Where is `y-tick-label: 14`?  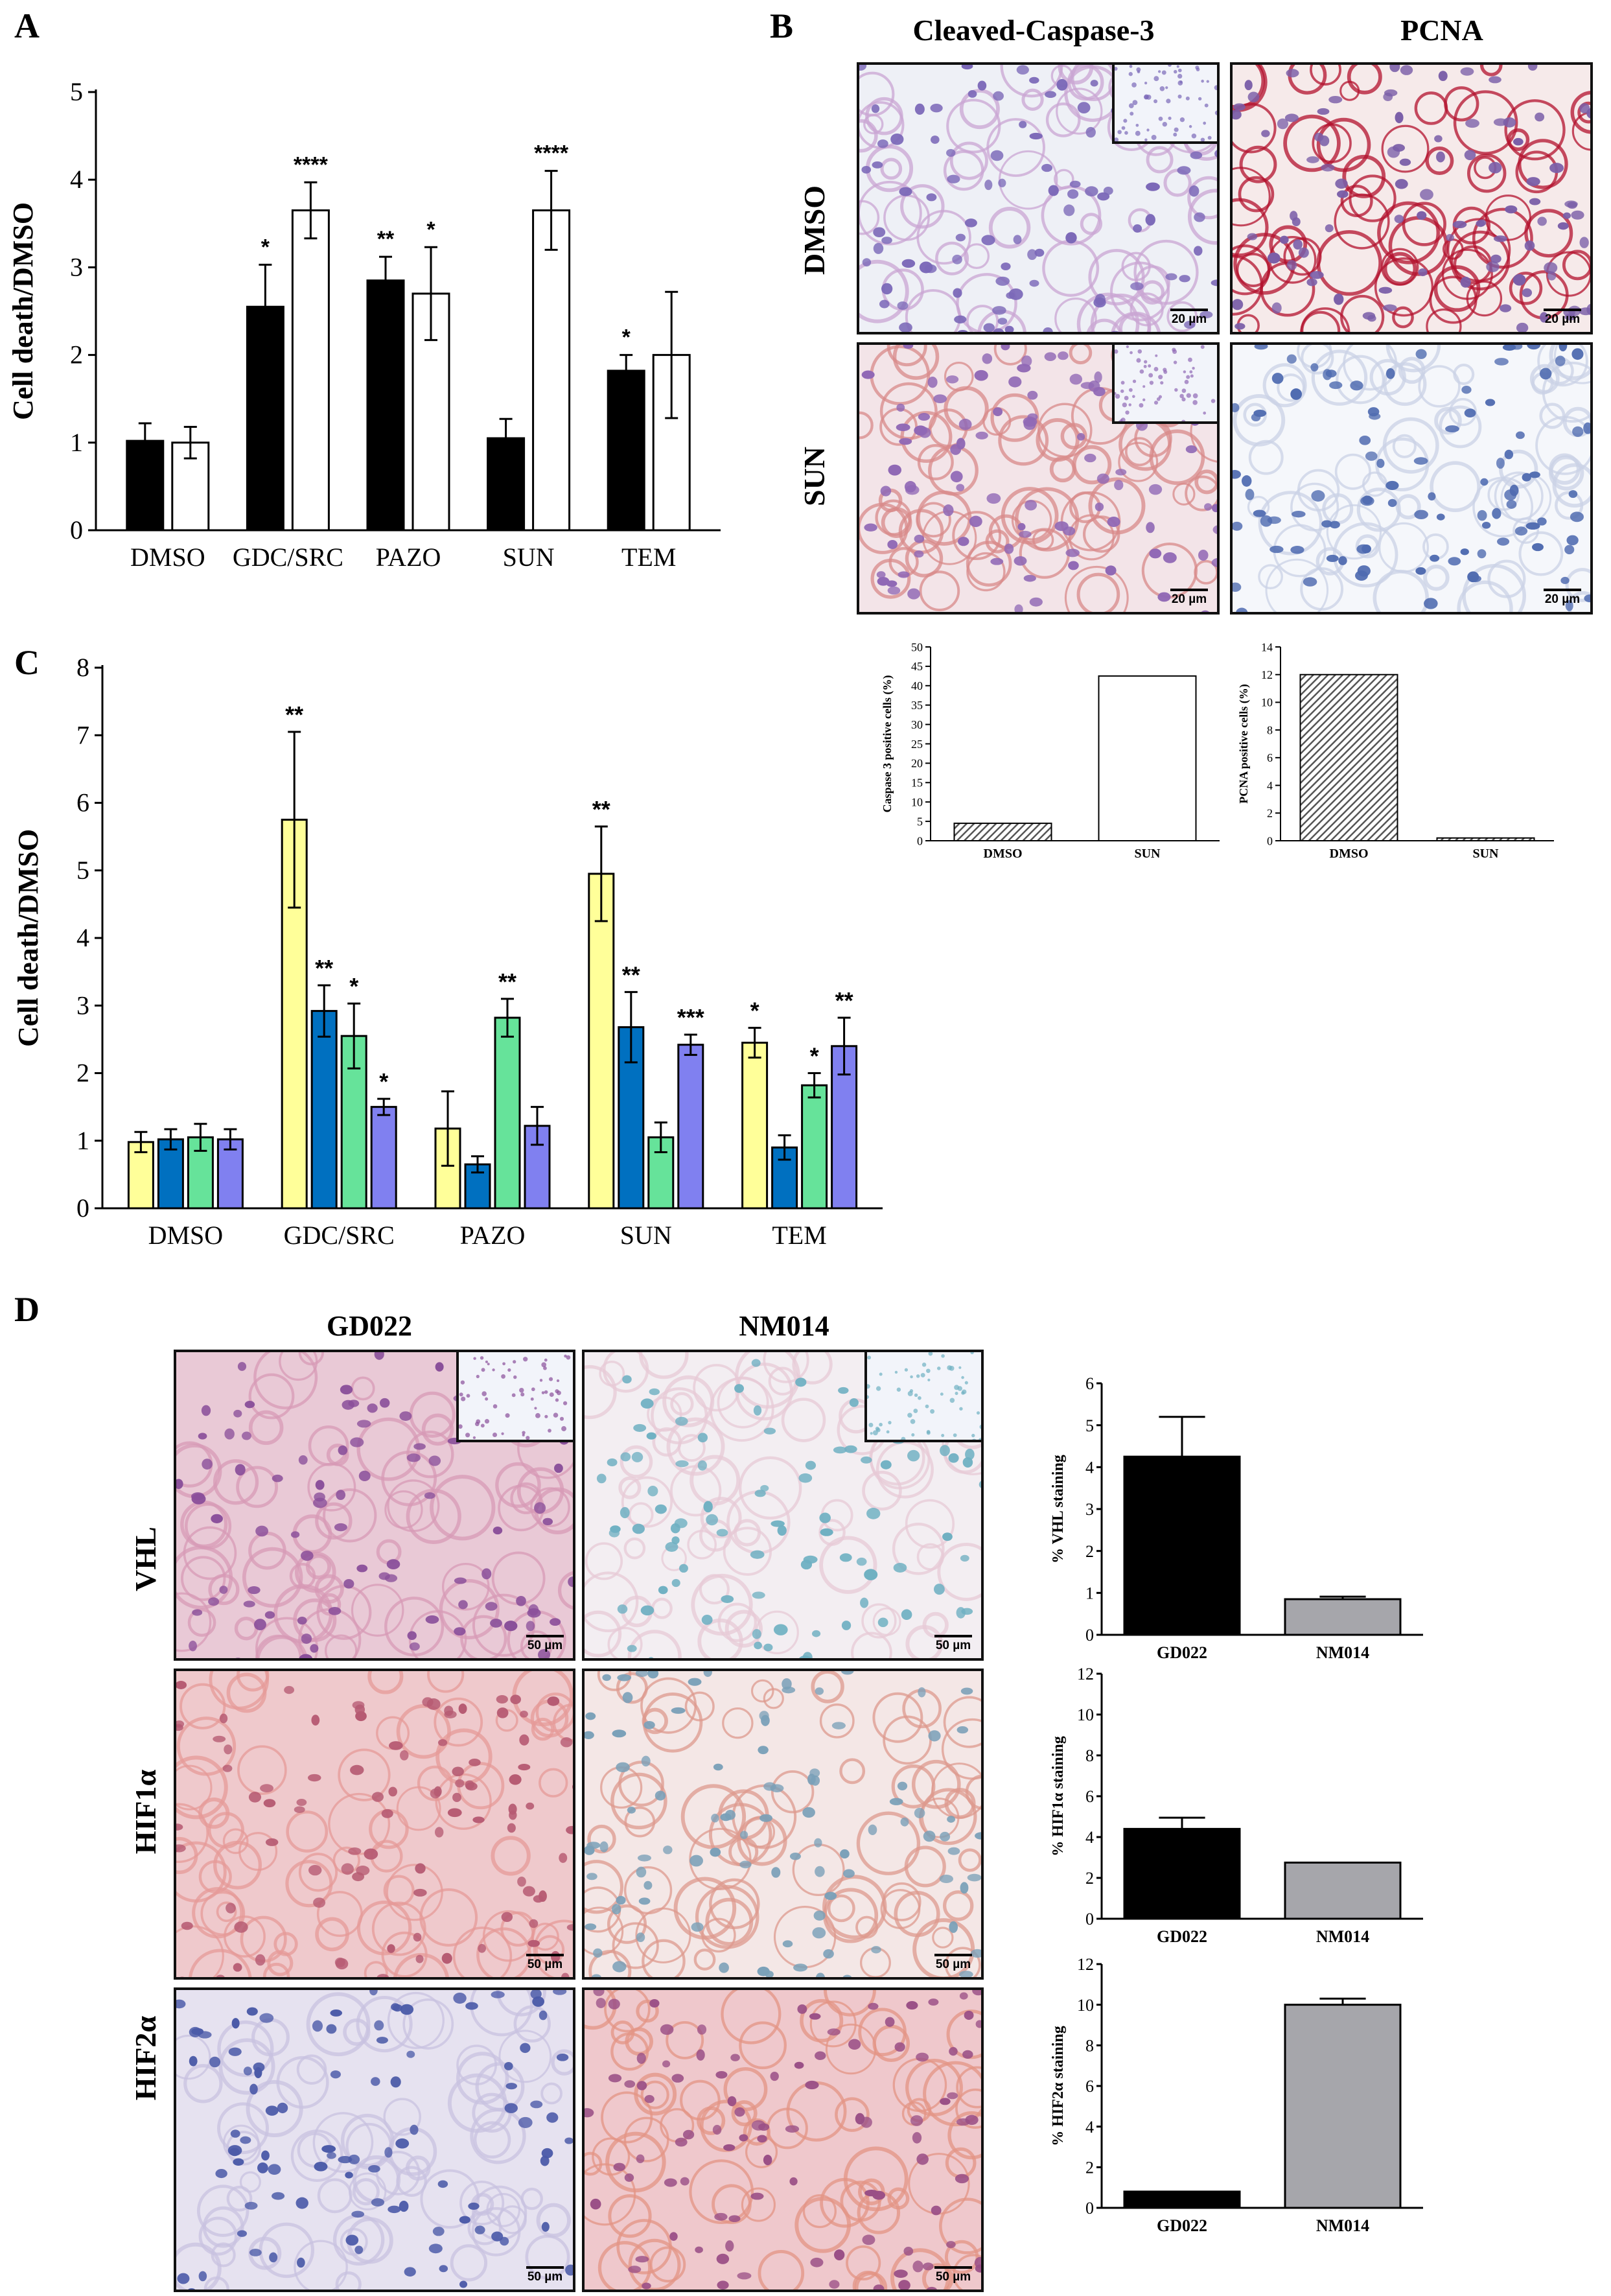
y-tick-label: 14 is located at coordinates (1267, 646).